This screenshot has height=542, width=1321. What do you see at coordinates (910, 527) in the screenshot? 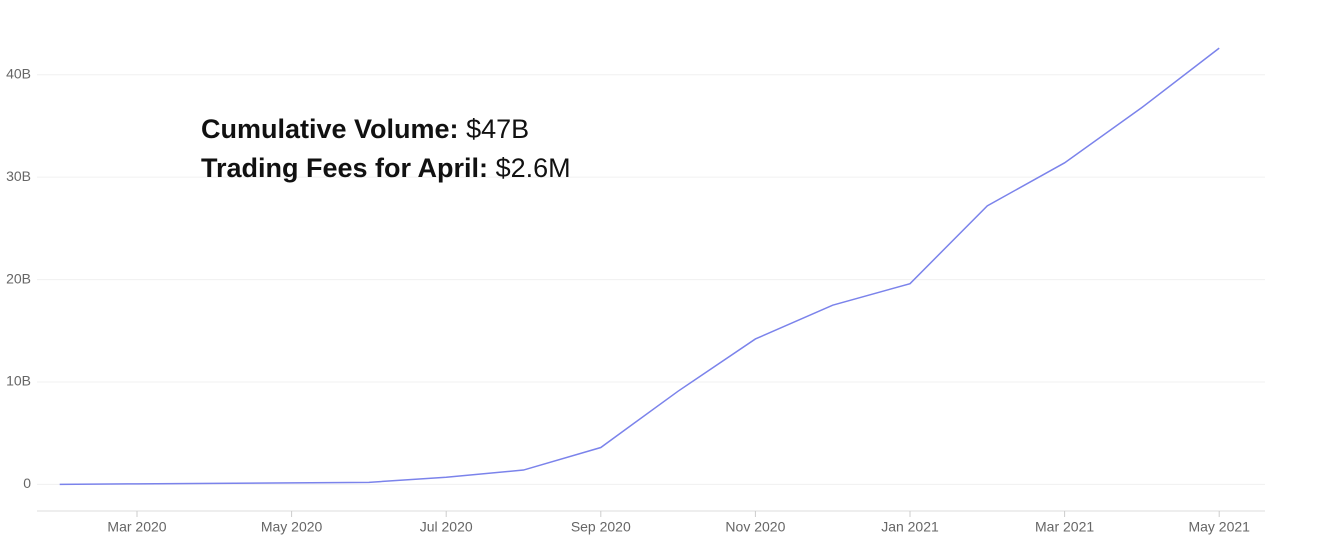
I see `x-tick-label: Jan 2021` at bounding box center [910, 527].